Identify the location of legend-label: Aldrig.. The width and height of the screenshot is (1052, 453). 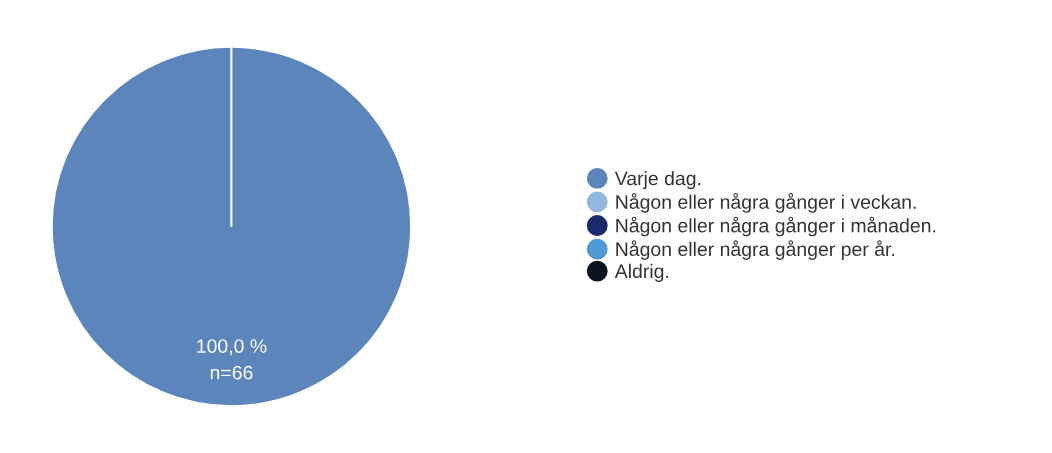
(641, 272).